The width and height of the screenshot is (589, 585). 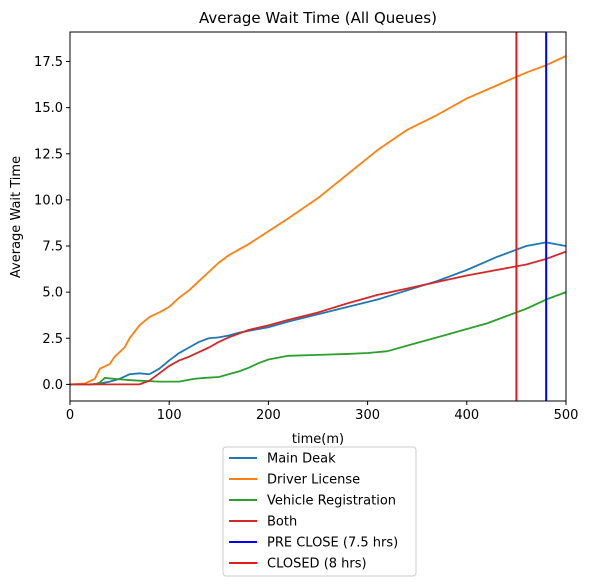 I want to click on series-line-vehicle-registration, so click(x=318, y=338).